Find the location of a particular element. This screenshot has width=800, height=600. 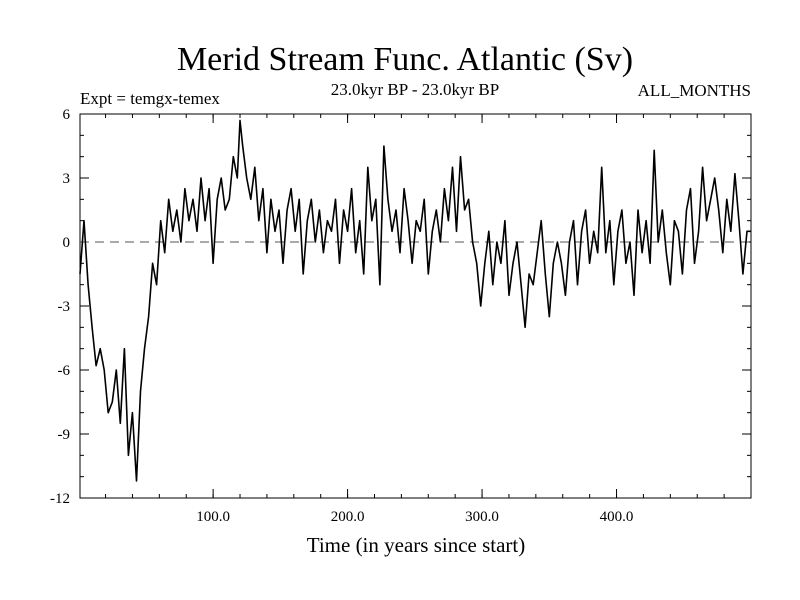

y-tick-label: 0 is located at coordinates (67, 243).